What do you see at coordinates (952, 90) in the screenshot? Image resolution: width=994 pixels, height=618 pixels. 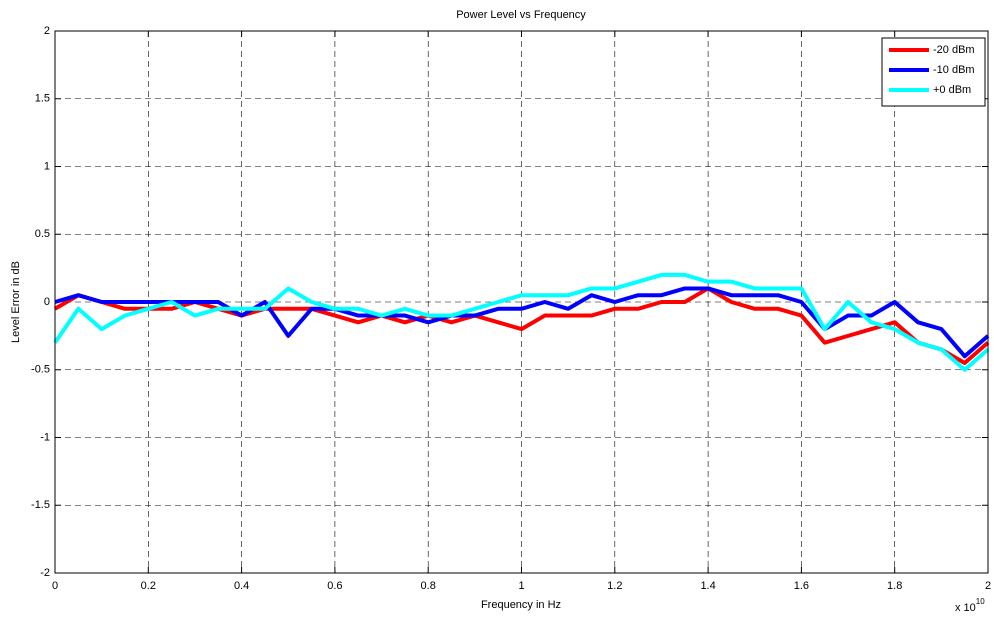 I see `legend-label: +0 dBm` at bounding box center [952, 90].